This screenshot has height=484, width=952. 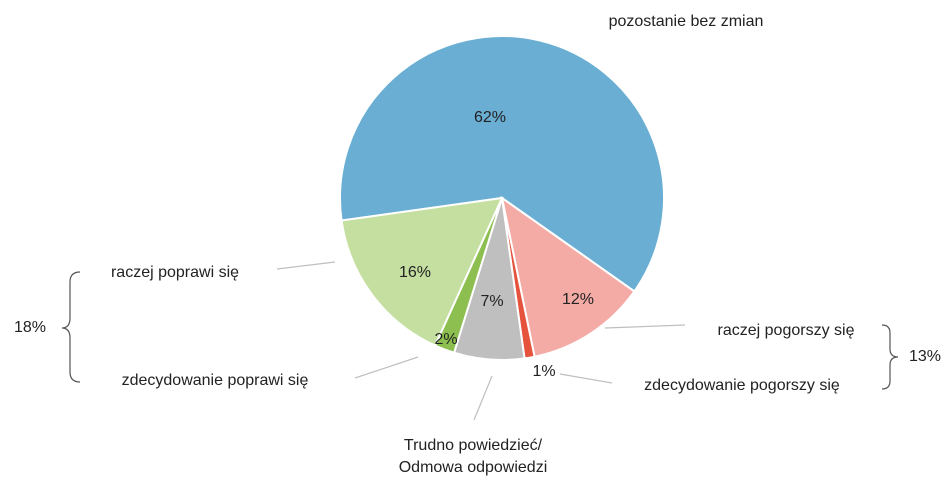 What do you see at coordinates (473, 456) in the screenshot?
I see `category-label: Trudno powiedzieć/ Odmowa odpowiedzi` at bounding box center [473, 456].